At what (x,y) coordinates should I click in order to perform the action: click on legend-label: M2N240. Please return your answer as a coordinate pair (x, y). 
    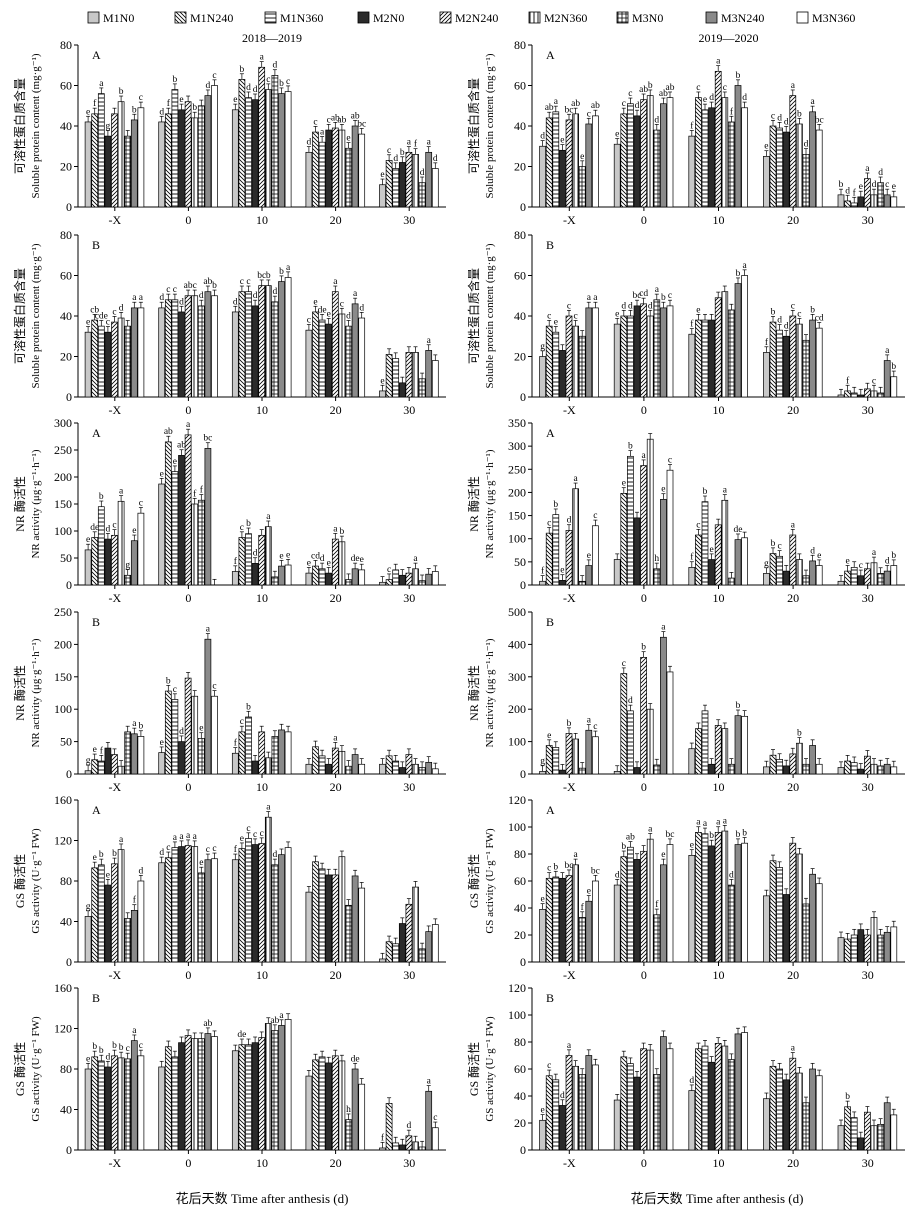
    Looking at the image, I should click on (476, 18).